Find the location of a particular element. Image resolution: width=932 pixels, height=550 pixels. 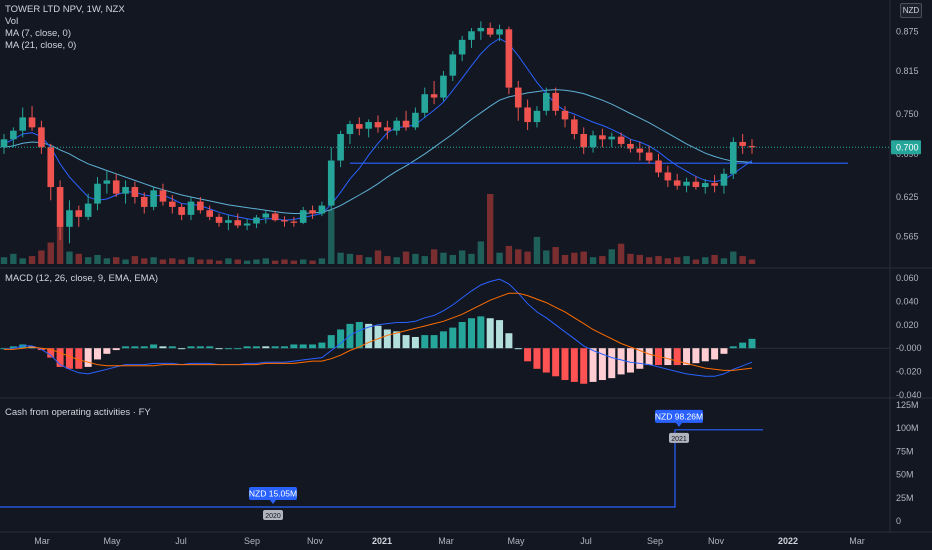

cash-pane-title: Cash from operating activities · FY is located at coordinates (78, 412).